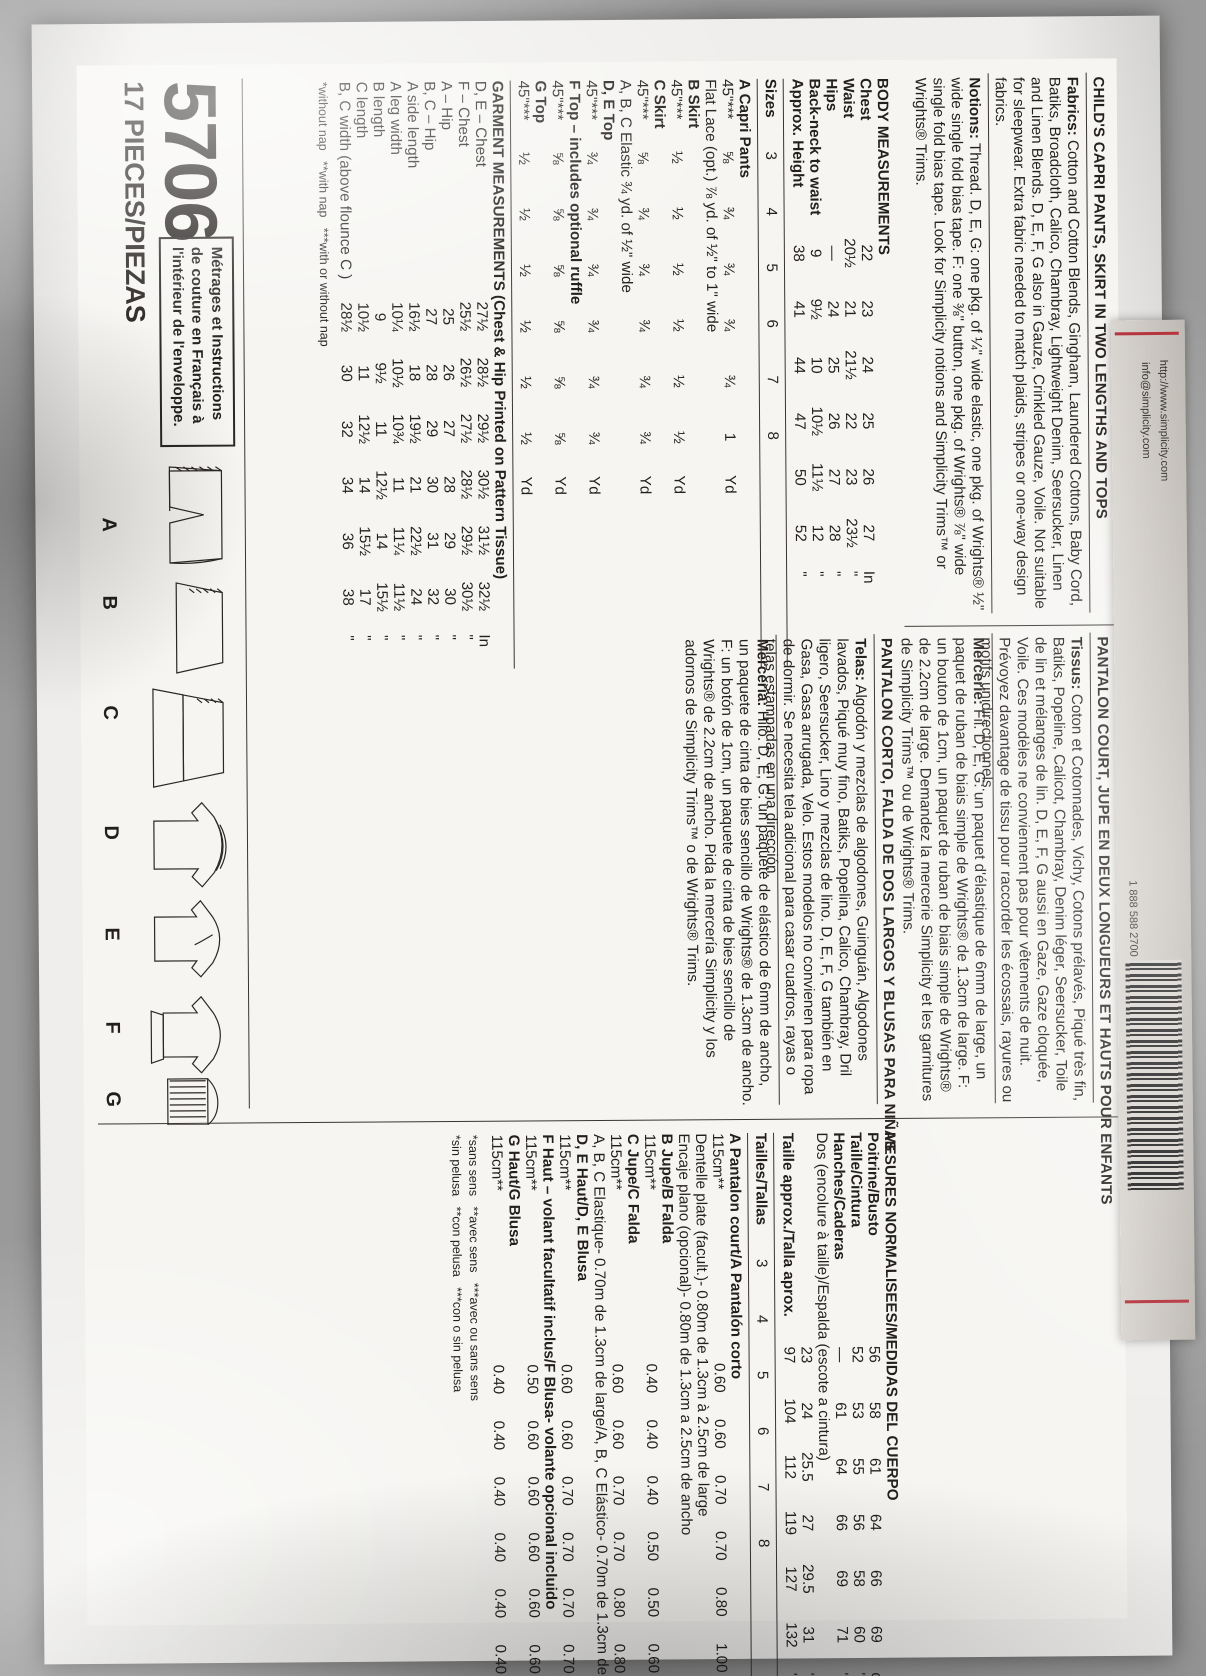  What do you see at coordinates (190, 161) in the screenshot?
I see `pattern-number: 5706` at bounding box center [190, 161].